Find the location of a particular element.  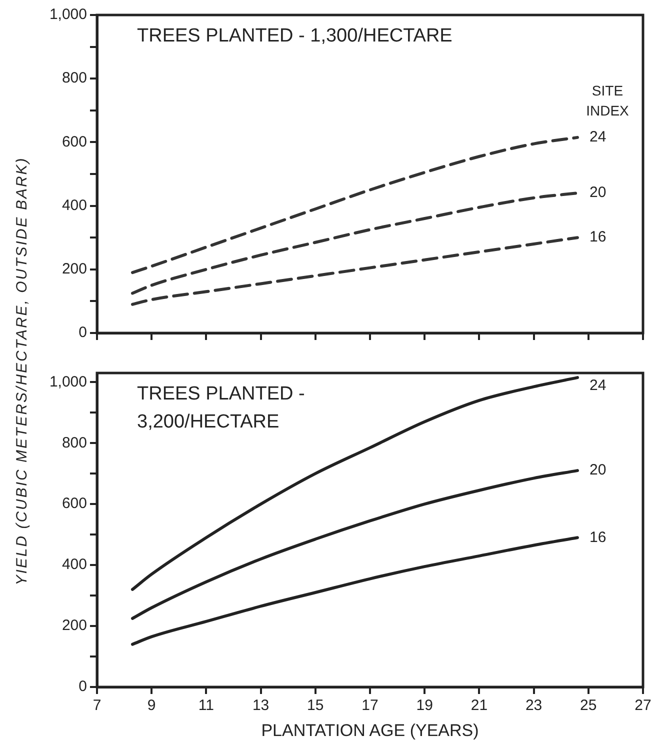

x-tick-label: 17 is located at coordinates (370, 705).